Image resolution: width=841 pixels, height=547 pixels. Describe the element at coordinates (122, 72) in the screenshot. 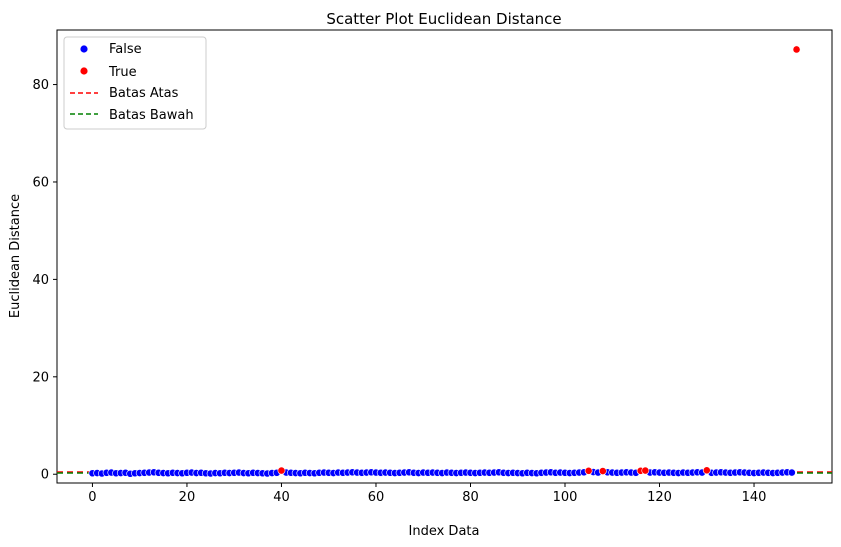

I see `legend-label-true: True` at that location.